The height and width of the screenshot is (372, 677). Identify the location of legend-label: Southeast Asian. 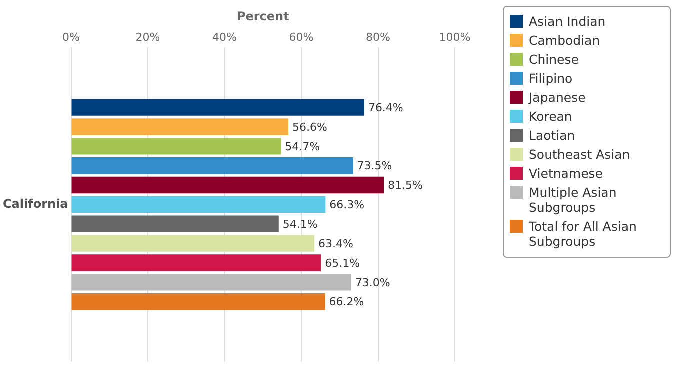
(579, 154).